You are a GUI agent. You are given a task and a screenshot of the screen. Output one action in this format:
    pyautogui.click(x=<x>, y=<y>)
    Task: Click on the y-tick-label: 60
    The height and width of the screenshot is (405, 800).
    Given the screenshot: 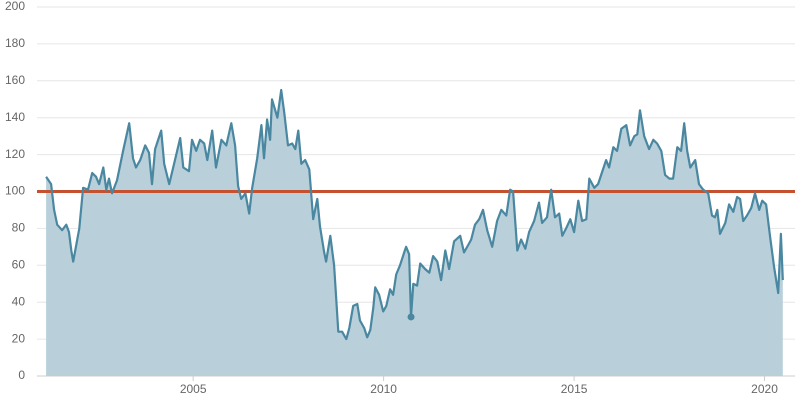 What is the action you would take?
    pyautogui.click(x=19, y=264)
    